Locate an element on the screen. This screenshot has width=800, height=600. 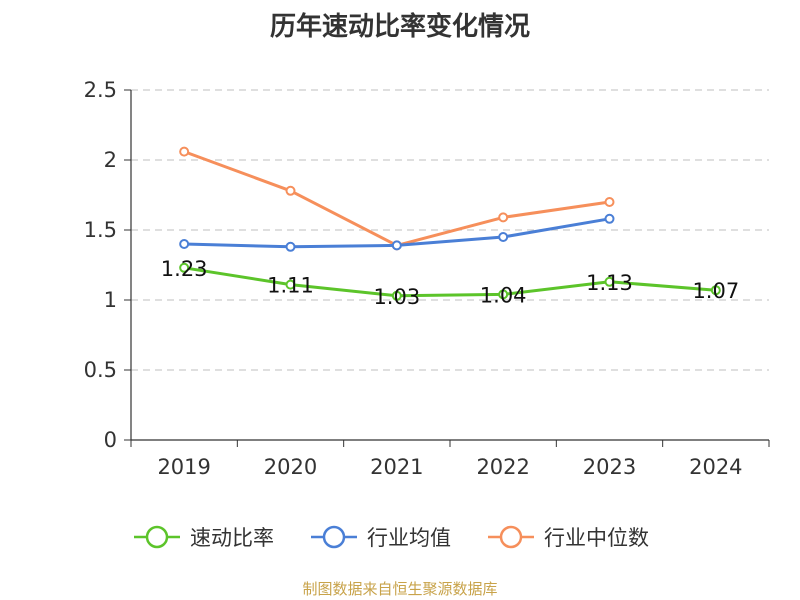
x-tick-label: 2020 is located at coordinates (290, 467).